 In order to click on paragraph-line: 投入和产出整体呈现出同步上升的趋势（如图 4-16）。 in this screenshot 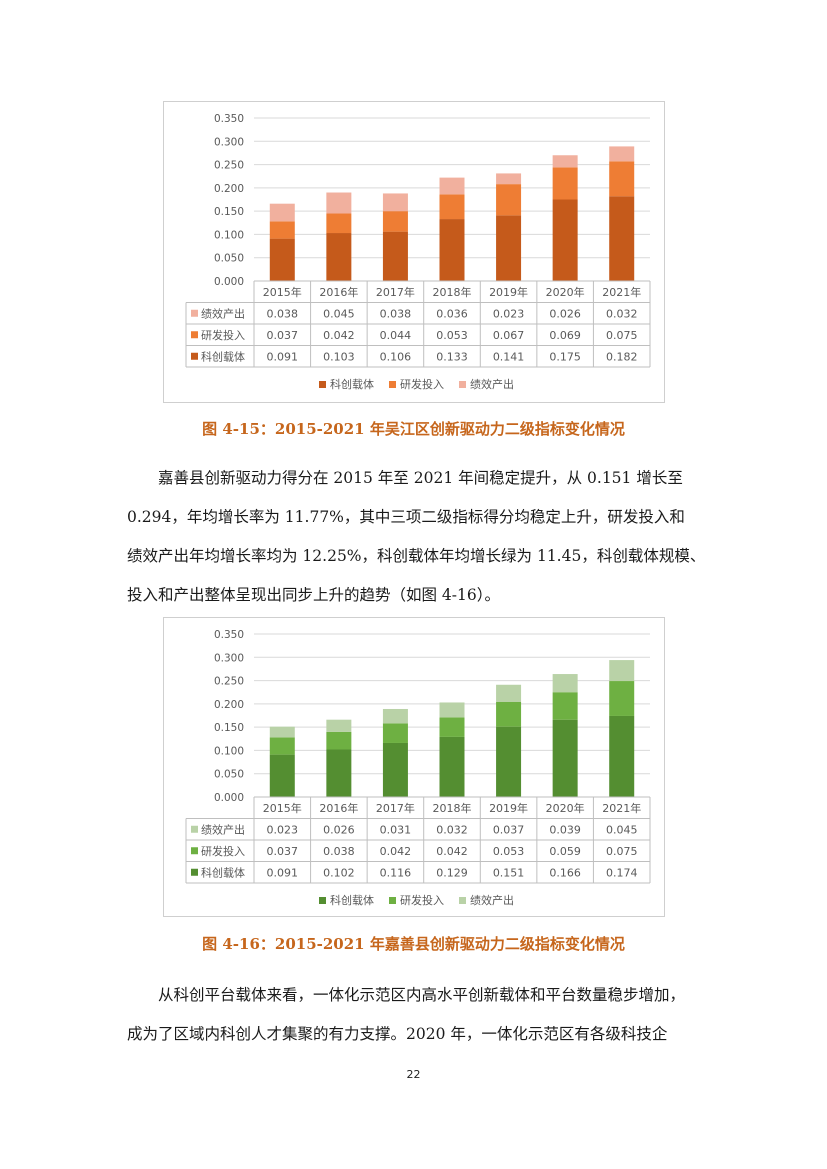, I will do `click(314, 595)`.